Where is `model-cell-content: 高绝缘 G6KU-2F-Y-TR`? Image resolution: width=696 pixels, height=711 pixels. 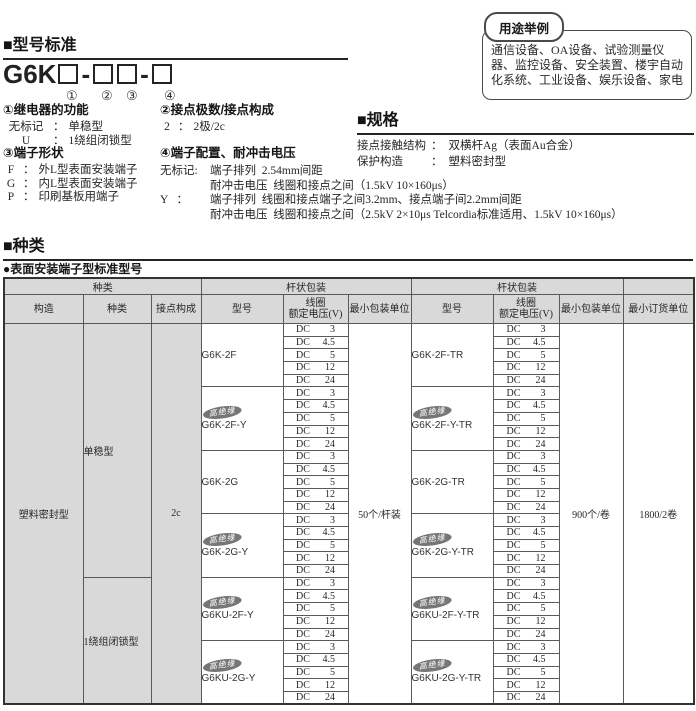
model-cell-content: 高绝缘 G6KU-2F-Y-TR is located at coordinates (452, 607).